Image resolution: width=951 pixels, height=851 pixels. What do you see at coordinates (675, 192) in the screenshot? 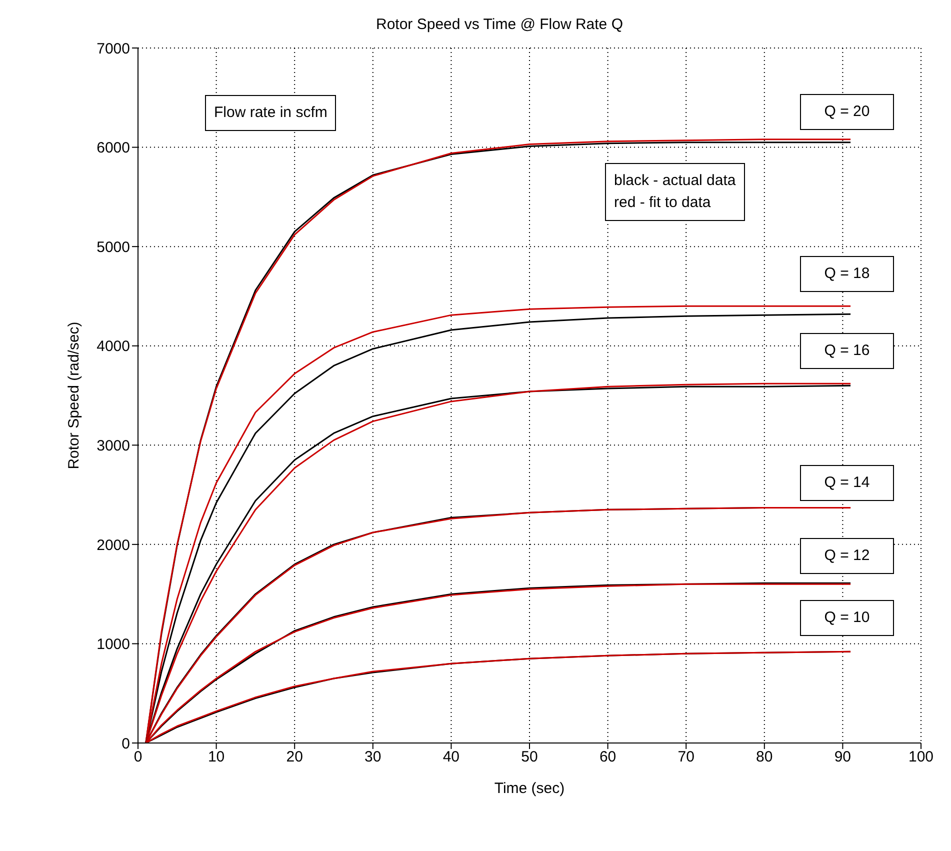
I see `note-box: black - actual data red - fit to data` at bounding box center [675, 192].